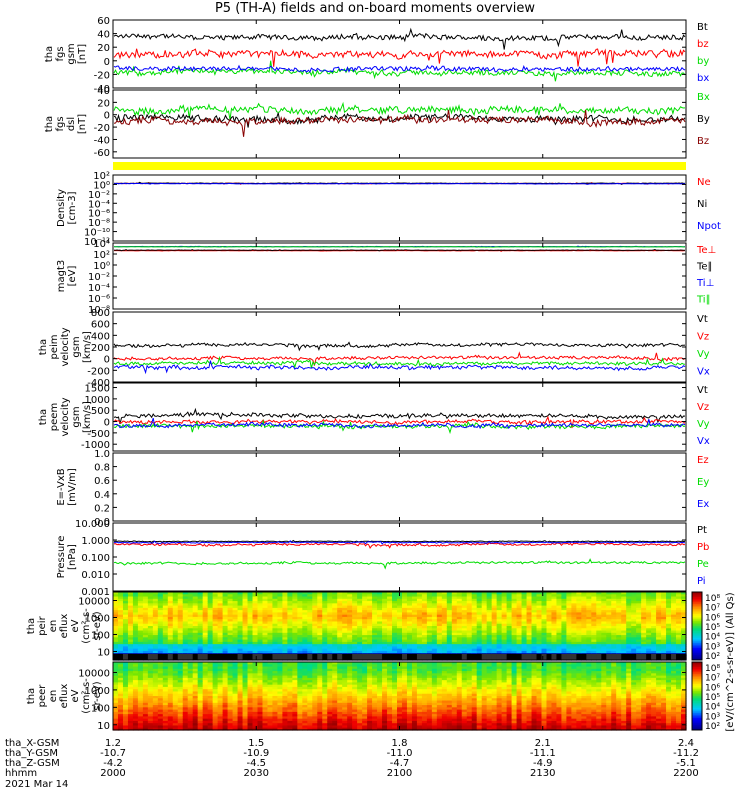 This screenshot has height=800, width=750. What do you see at coordinates (98, 383) in the screenshot?
I see `y-tick-label: -400` at bounding box center [98, 383].